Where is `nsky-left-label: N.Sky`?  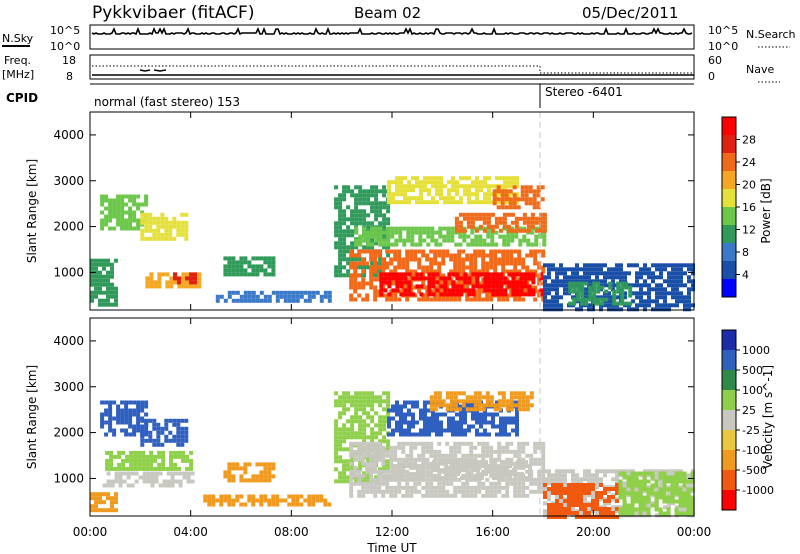 nsky-left-label: N.Sky is located at coordinates (18, 38).